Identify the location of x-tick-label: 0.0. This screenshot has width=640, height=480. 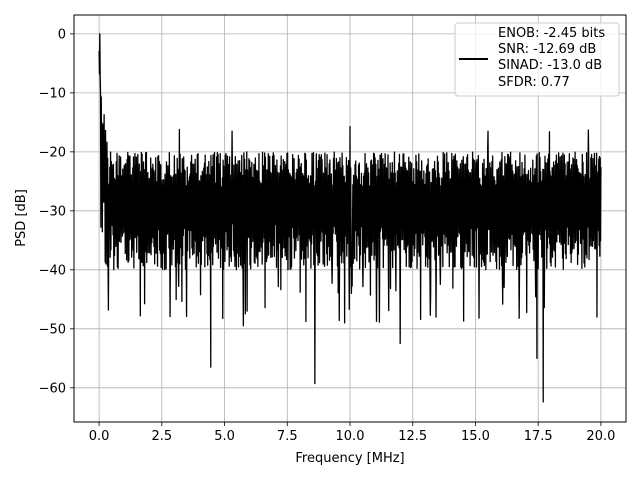
(99, 436).